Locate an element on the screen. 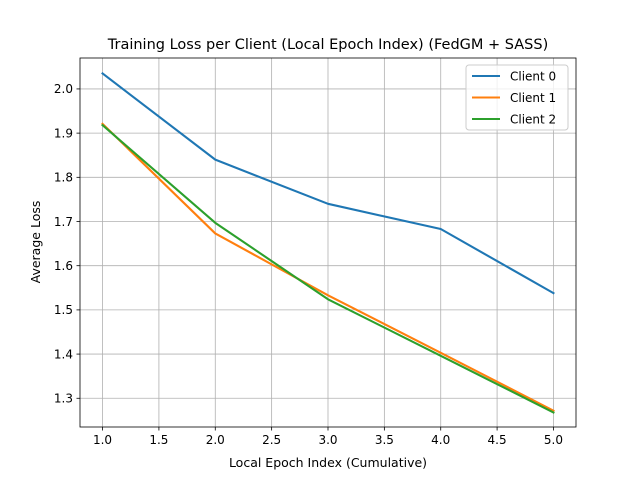  x-tick-label: 2.5 is located at coordinates (271, 440).